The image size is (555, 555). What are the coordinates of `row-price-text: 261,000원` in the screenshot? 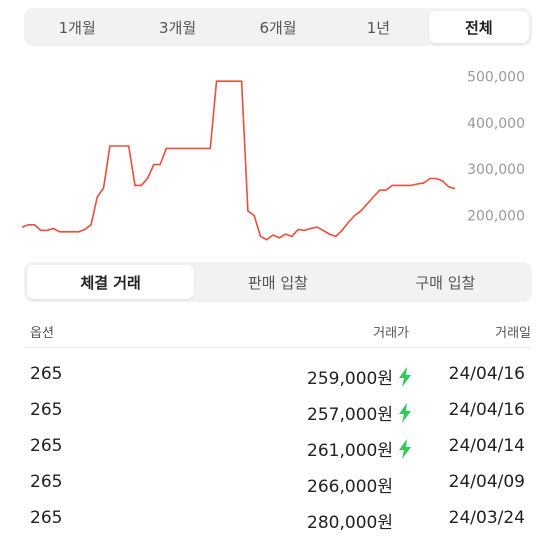 It's located at (350, 451).